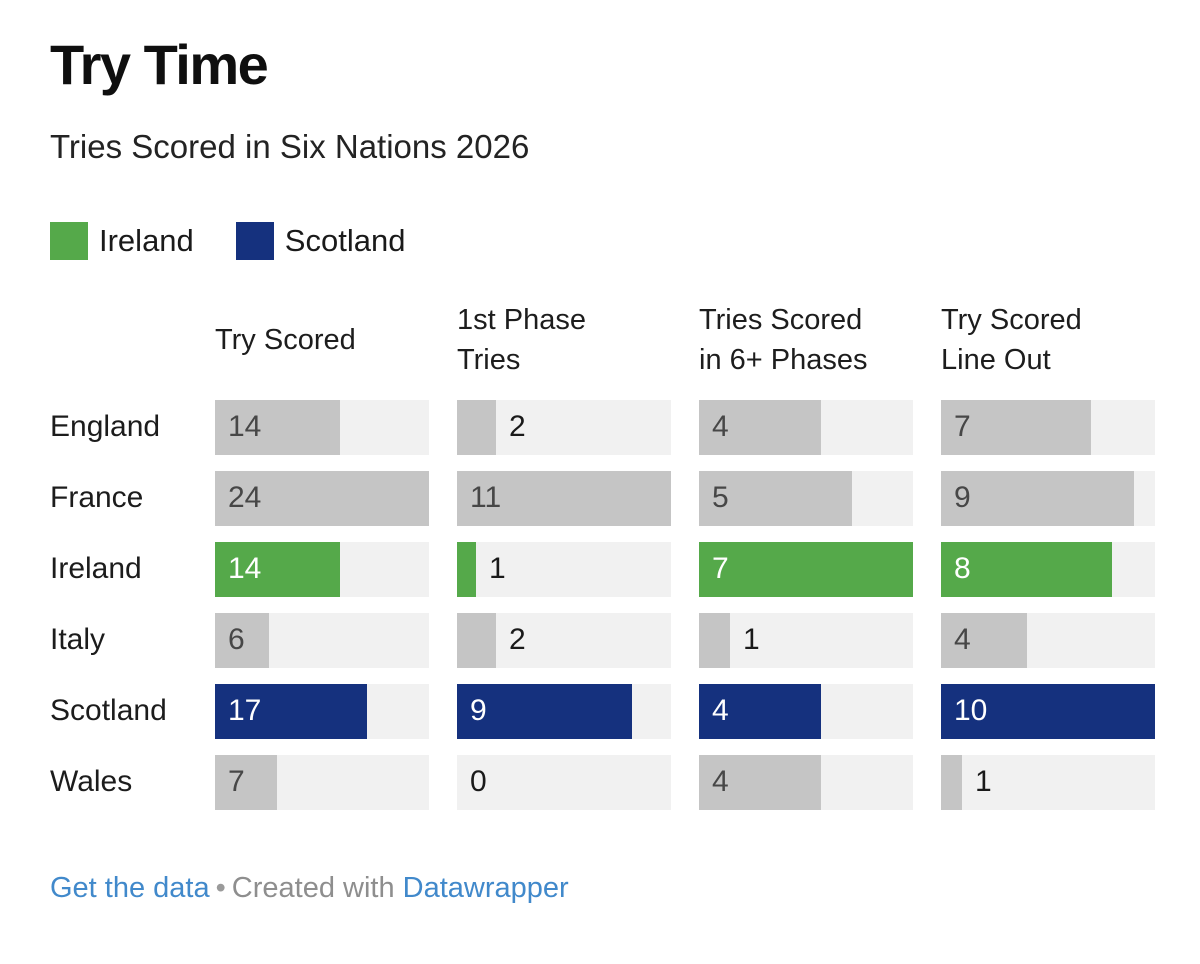 The image size is (1200, 964). Describe the element at coordinates (485, 887) in the screenshot. I see `datawrapper-link: Datawrapper` at that location.